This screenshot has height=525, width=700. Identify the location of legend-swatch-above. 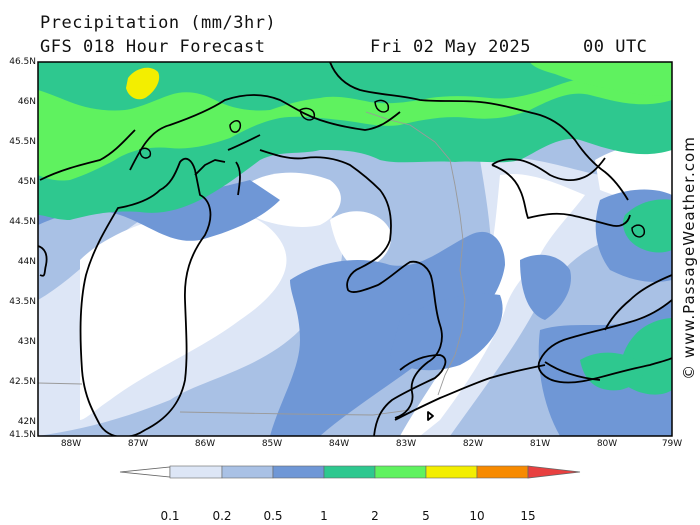
(554, 472).